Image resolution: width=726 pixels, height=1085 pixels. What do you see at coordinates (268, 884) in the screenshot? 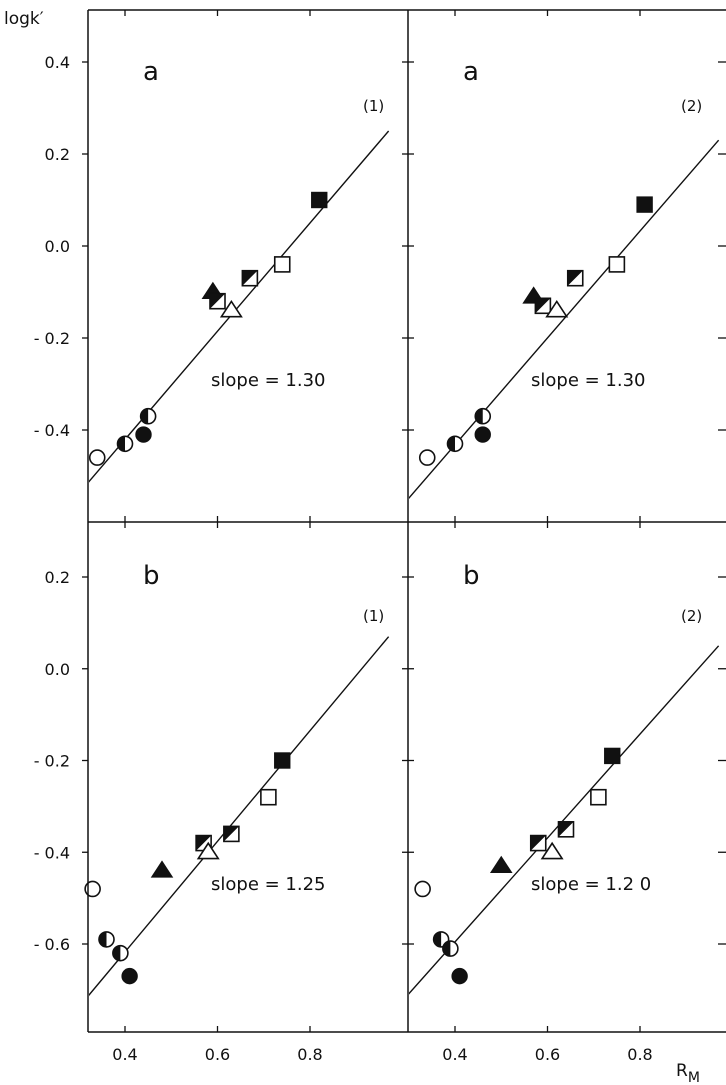
I see `slope-annotation: slope = 1.25` at bounding box center [268, 884].